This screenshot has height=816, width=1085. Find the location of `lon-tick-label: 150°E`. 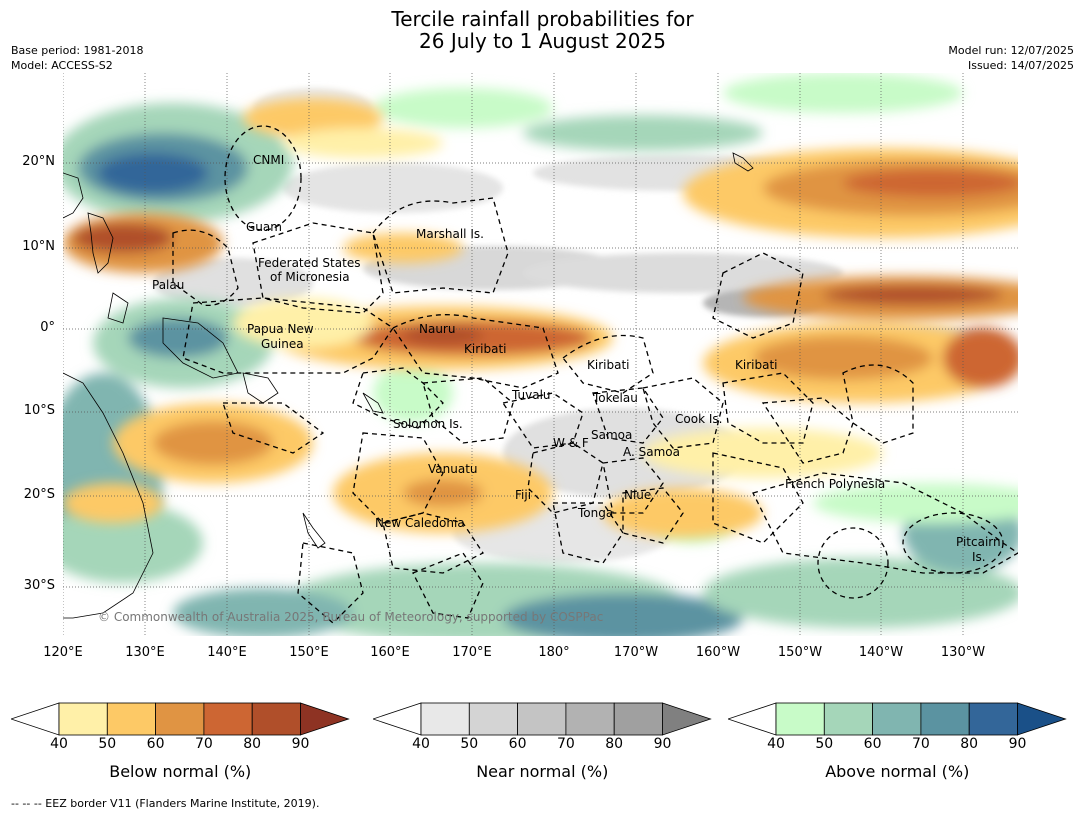

lon-tick-label: 150°E is located at coordinates (309, 652).